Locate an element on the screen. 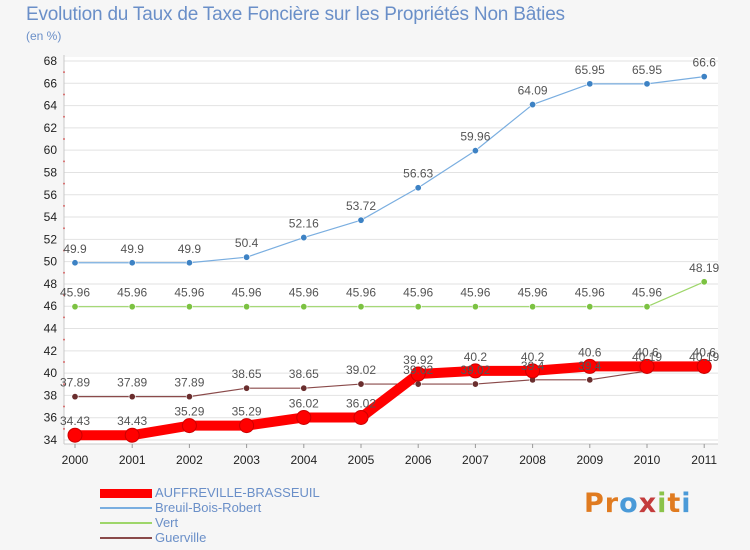 The image size is (750, 550). y-tick-label: 66 is located at coordinates (51, 83).